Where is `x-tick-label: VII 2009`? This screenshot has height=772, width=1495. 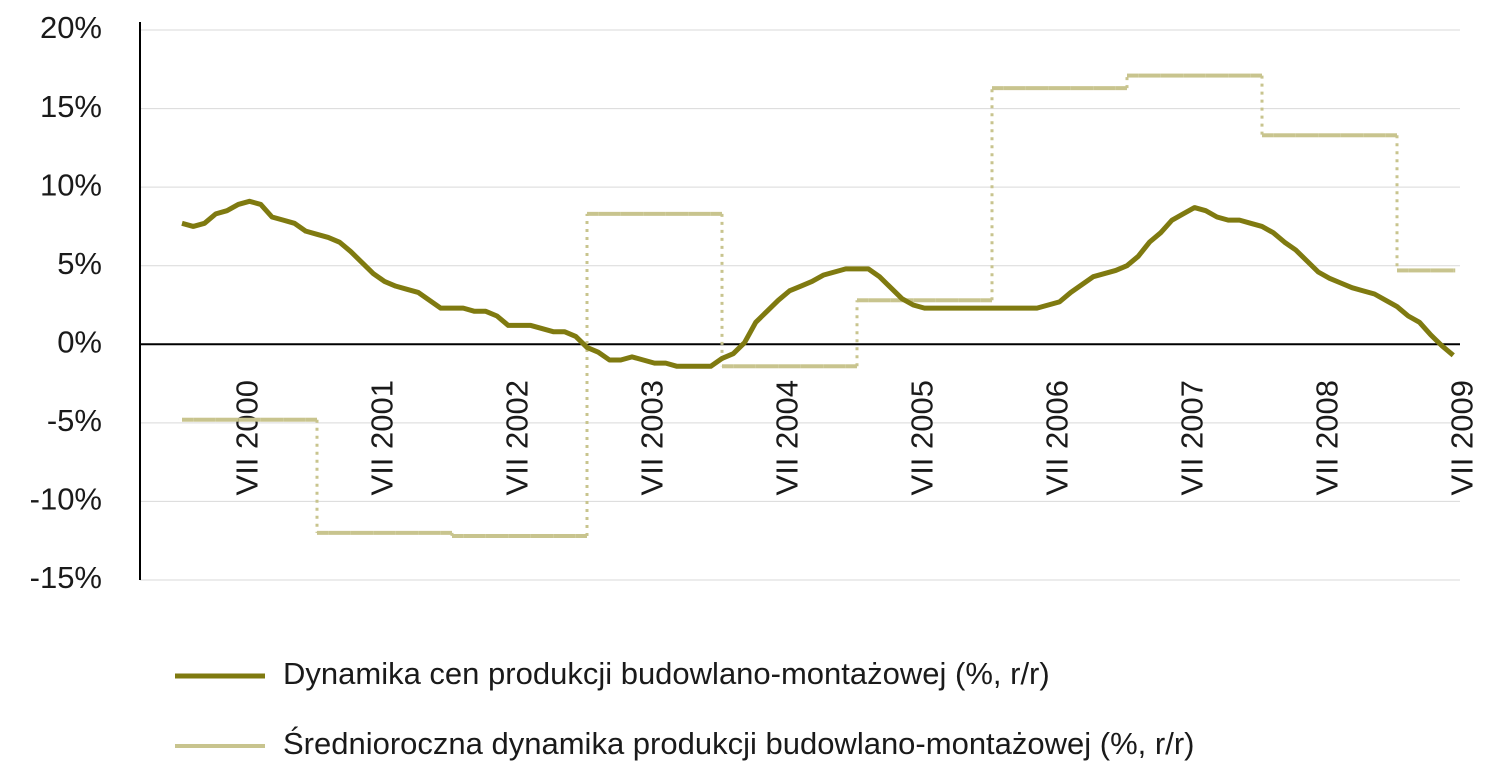 x-tick-label: VII 2009 is located at coordinates (1462, 437).